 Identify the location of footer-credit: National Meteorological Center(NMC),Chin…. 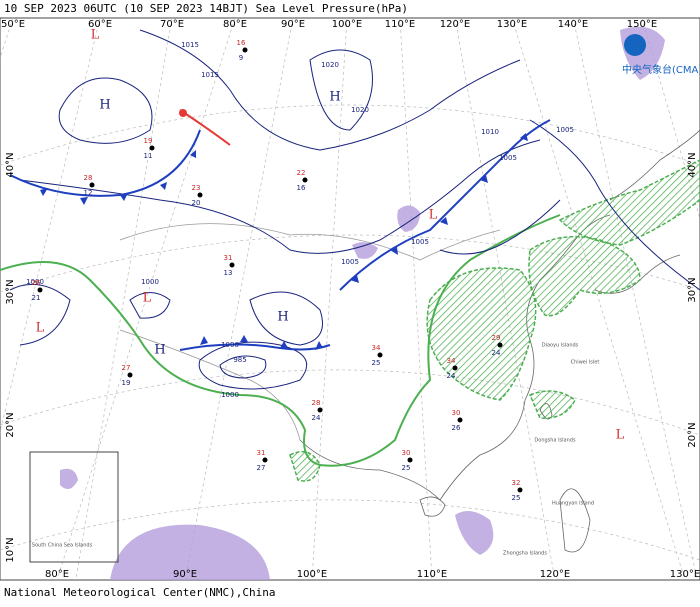
(140, 592).